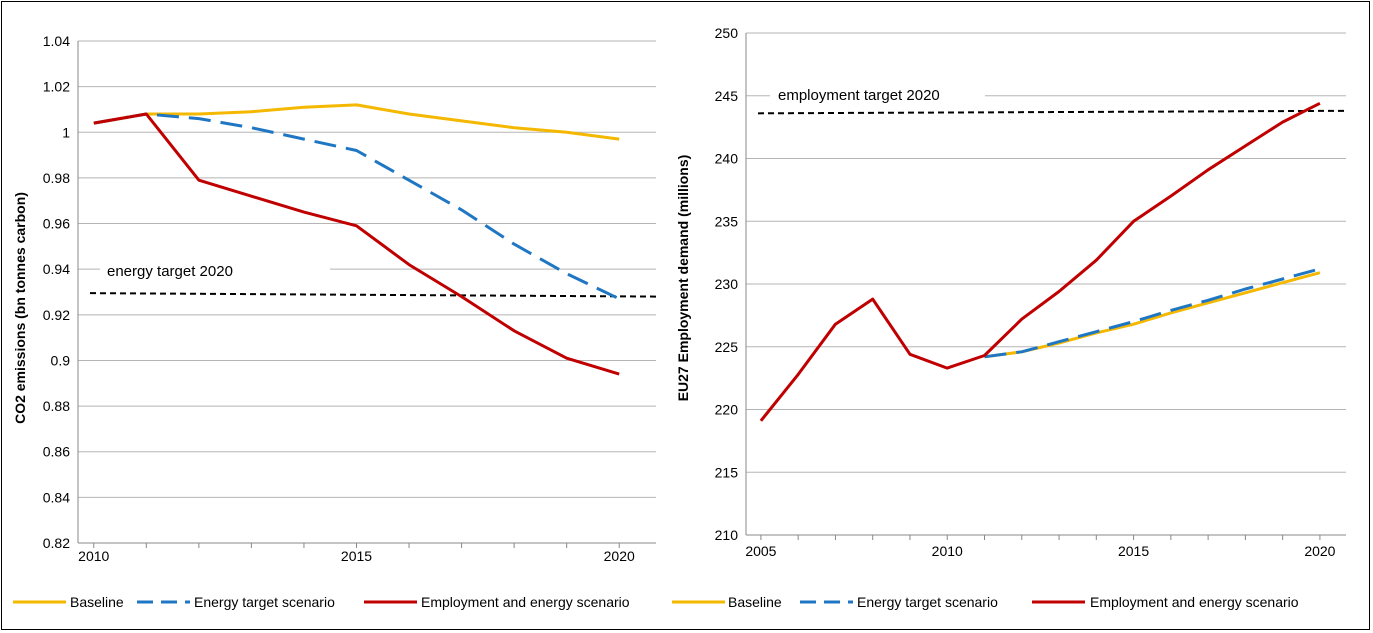  What do you see at coordinates (56, 543) in the screenshot?
I see `y-tick-label: 0.82` at bounding box center [56, 543].